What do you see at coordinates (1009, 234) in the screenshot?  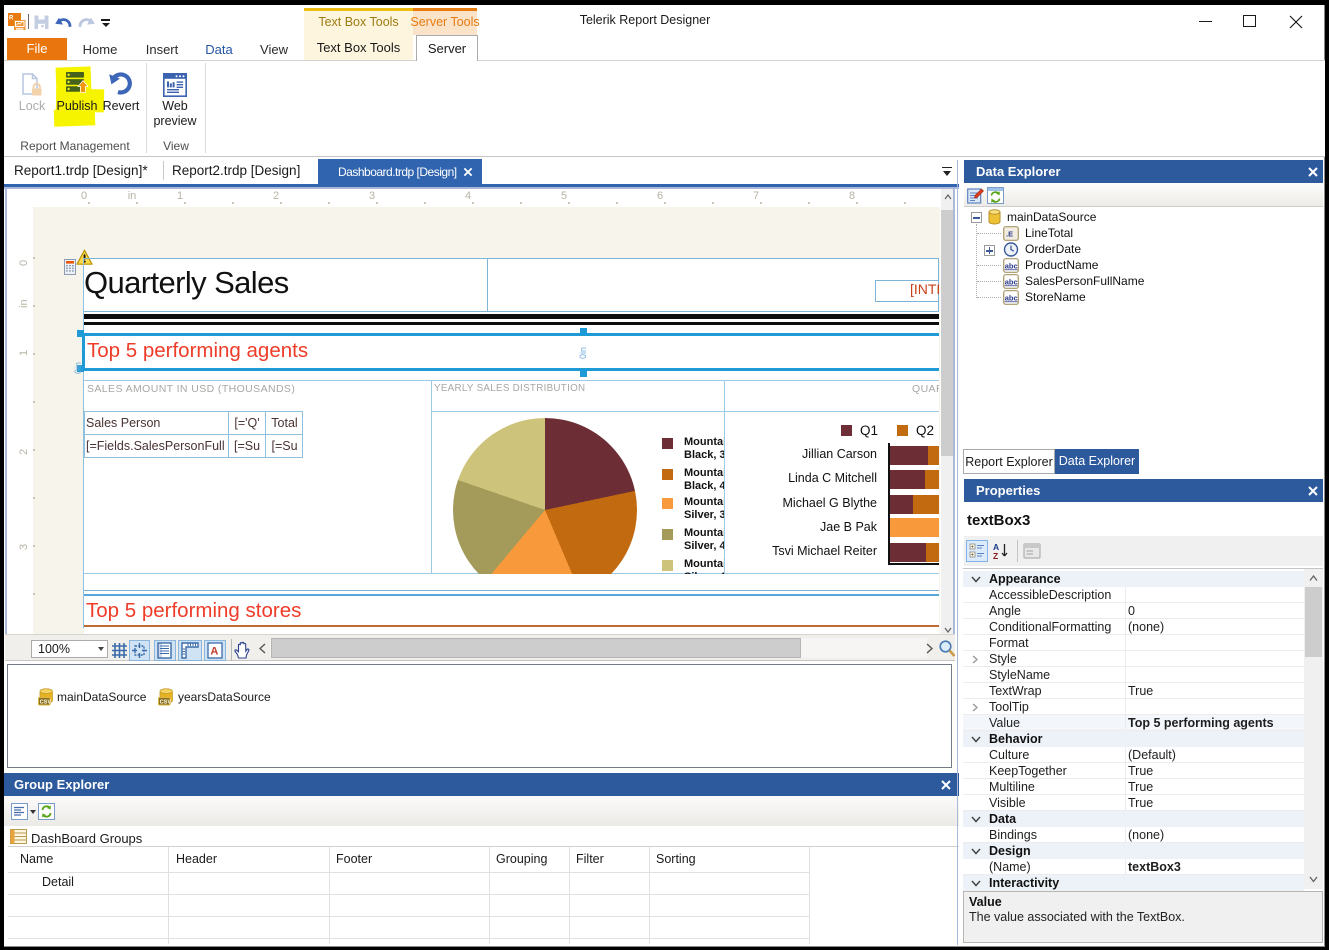 I see `svg-text: .E` at bounding box center [1009, 234].